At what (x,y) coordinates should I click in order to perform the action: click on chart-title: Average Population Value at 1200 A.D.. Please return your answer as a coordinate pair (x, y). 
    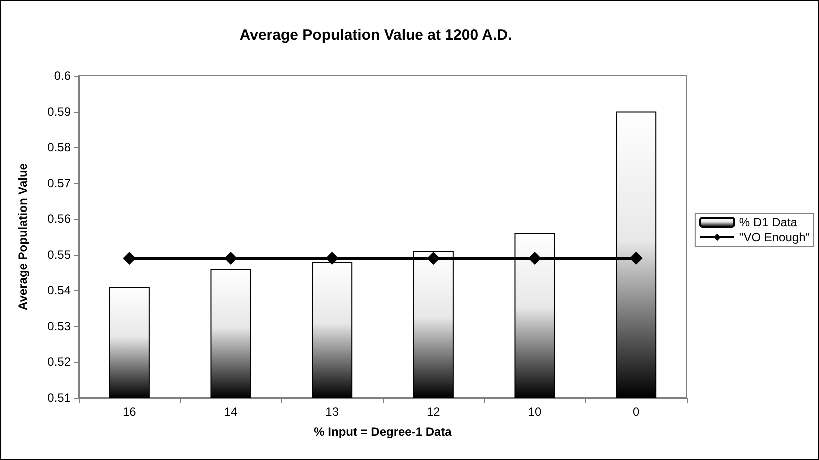
    Looking at the image, I should click on (376, 35).